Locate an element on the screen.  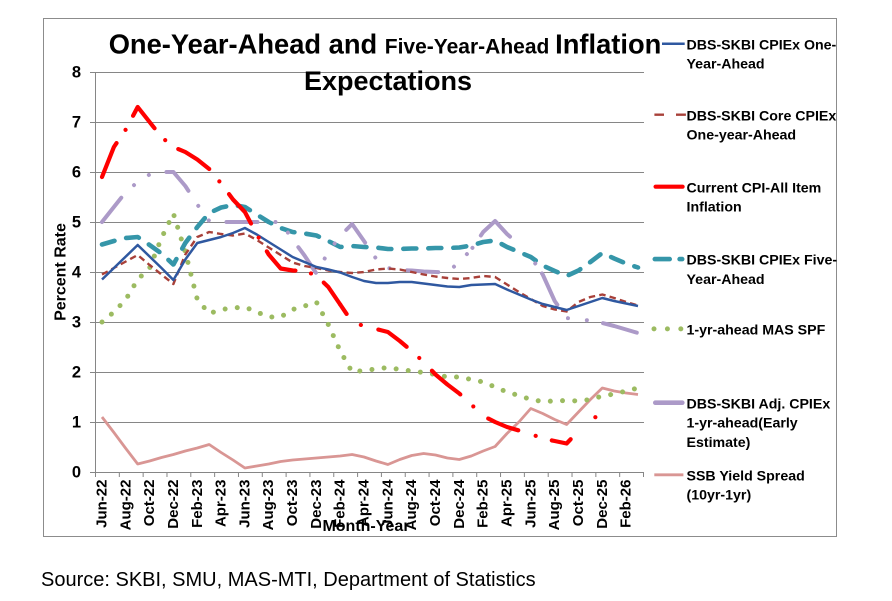
svg-text: Jun-25 is located at coordinates (530, 504).